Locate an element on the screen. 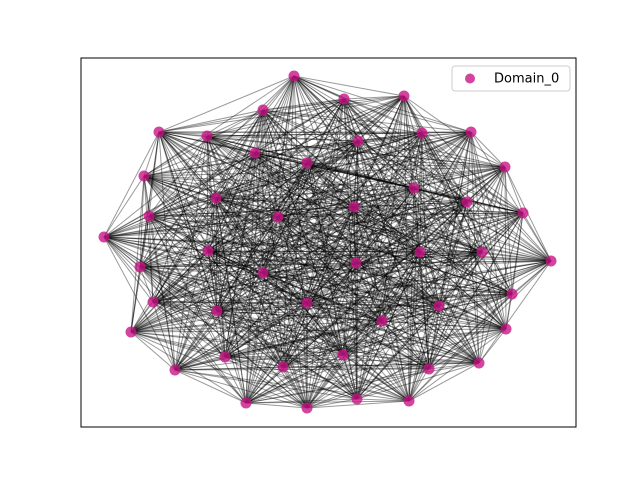  legend: Domain_0 is located at coordinates (511, 78).